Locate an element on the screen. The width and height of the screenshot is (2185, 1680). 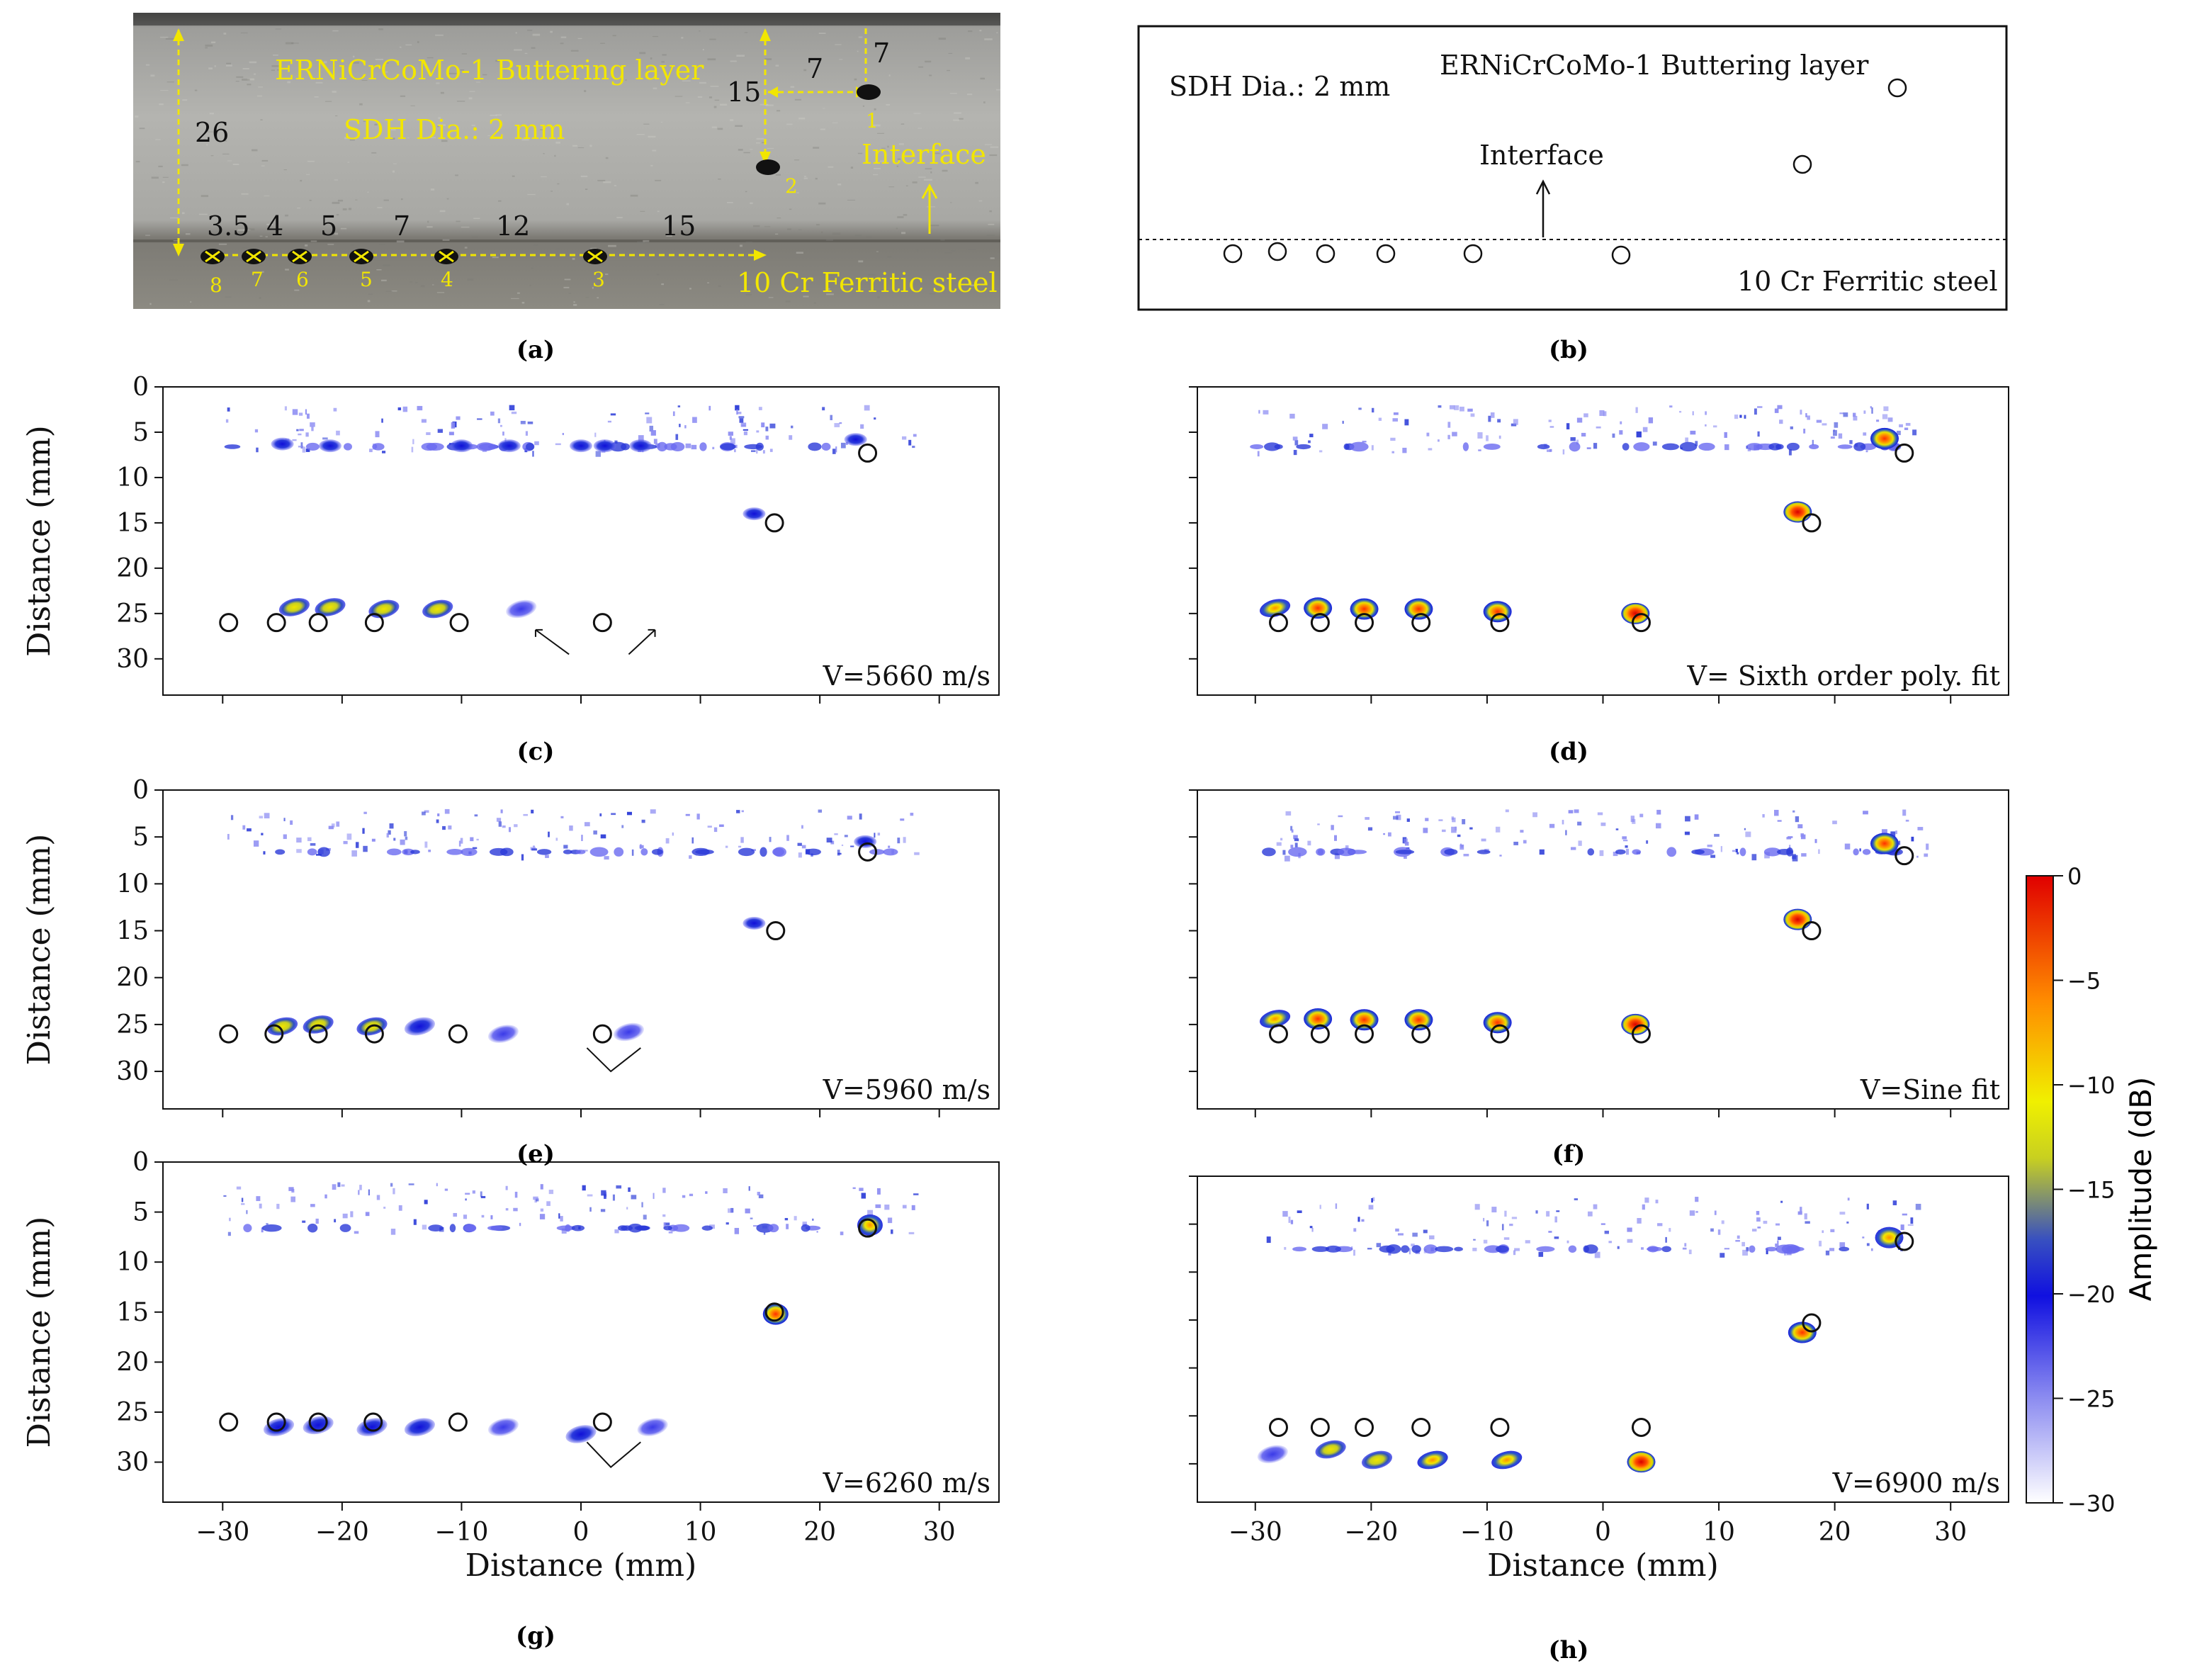
photo-hole is located at coordinates (869, 92).